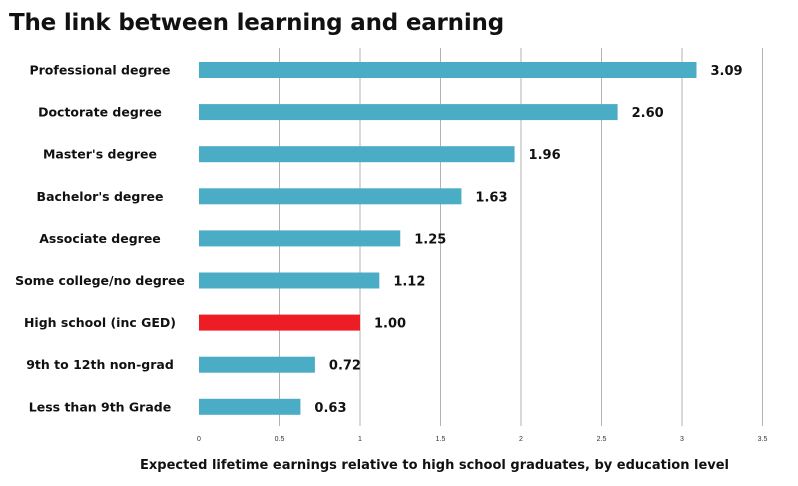 Image resolution: width=798 pixels, height=486 pixels. I want to click on x-tick-labels: 0 0.5 1 1.5 2 2.5 3 3.5, so click(482, 439).